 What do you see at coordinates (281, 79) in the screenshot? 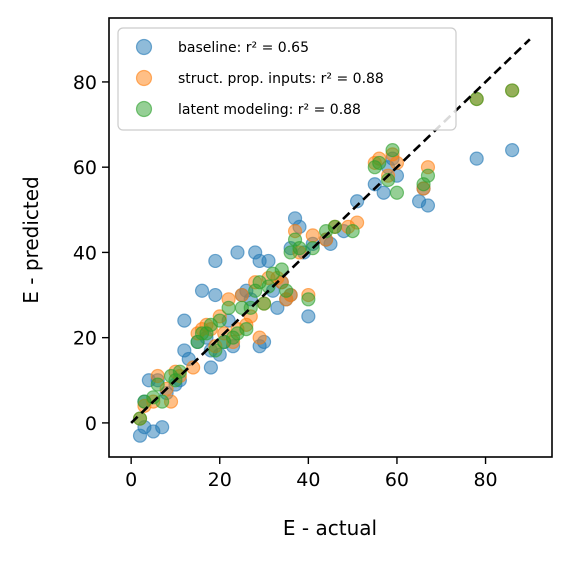
I see `legend-label-1: struct. prop. inputs: r² = 0.88` at bounding box center [281, 79].